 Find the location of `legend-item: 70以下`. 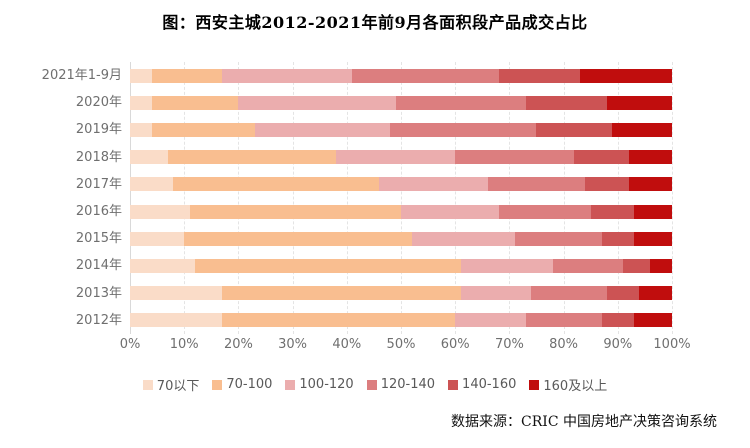

legend-item: 70以下 is located at coordinates (171, 384).